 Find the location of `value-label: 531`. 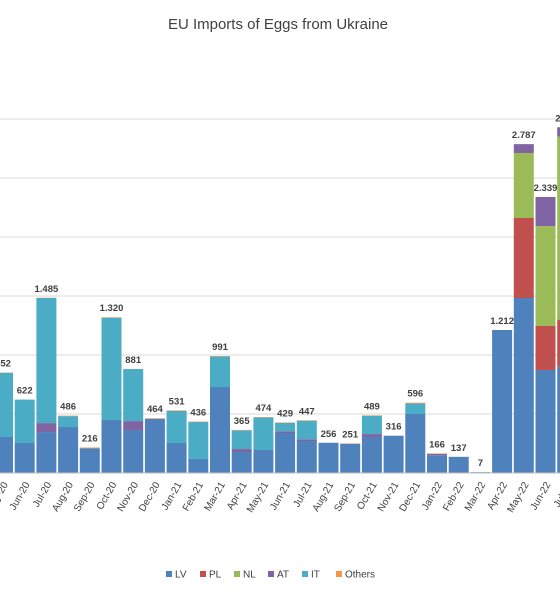

value-label: 531 is located at coordinates (177, 401).